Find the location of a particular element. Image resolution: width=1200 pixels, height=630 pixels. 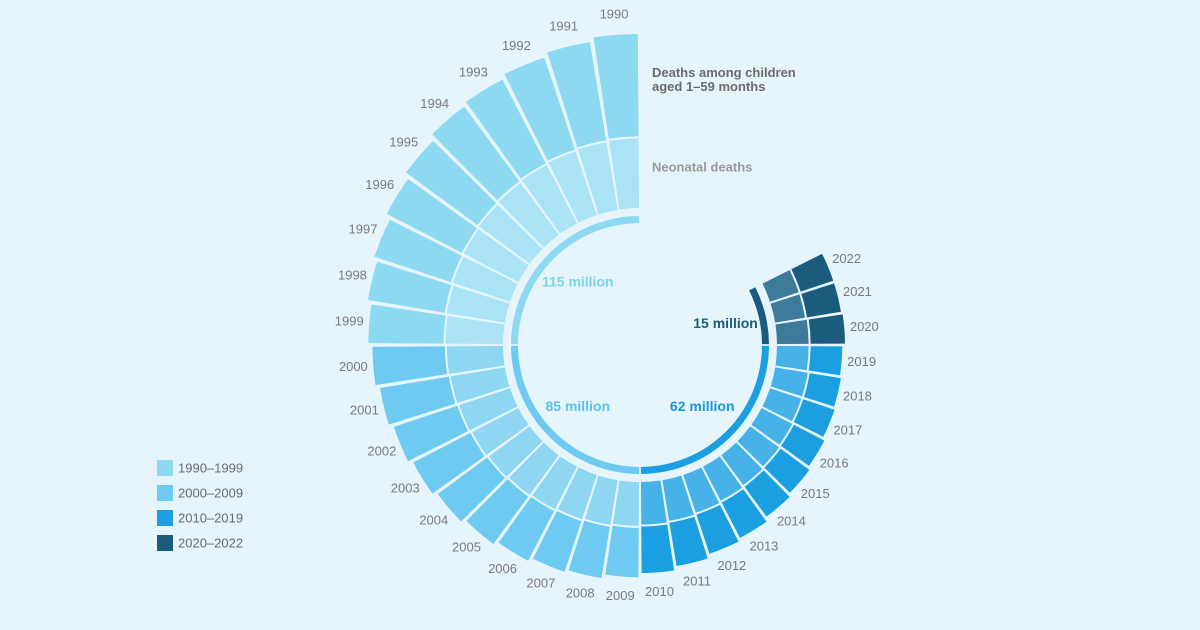

legend-label: 2020–2022 is located at coordinates (210, 542).